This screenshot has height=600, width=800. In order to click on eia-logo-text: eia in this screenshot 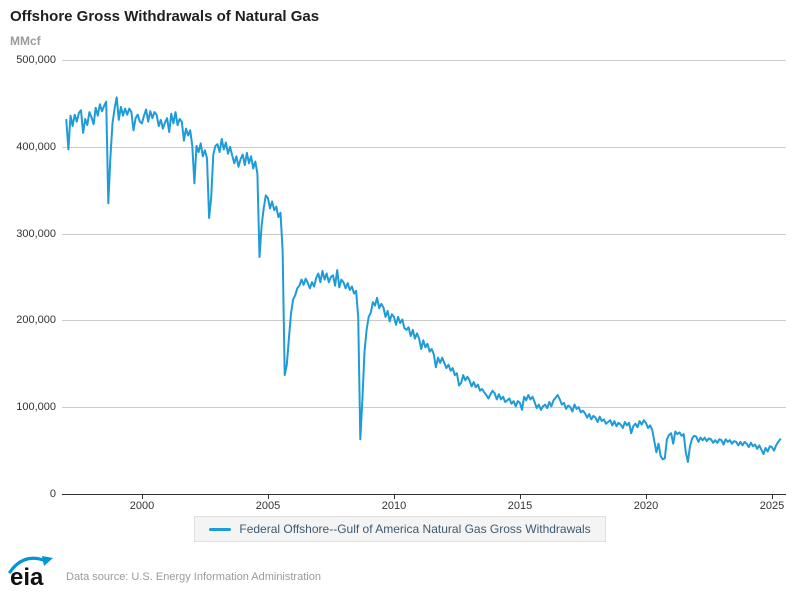, I will do `click(27, 577)`.